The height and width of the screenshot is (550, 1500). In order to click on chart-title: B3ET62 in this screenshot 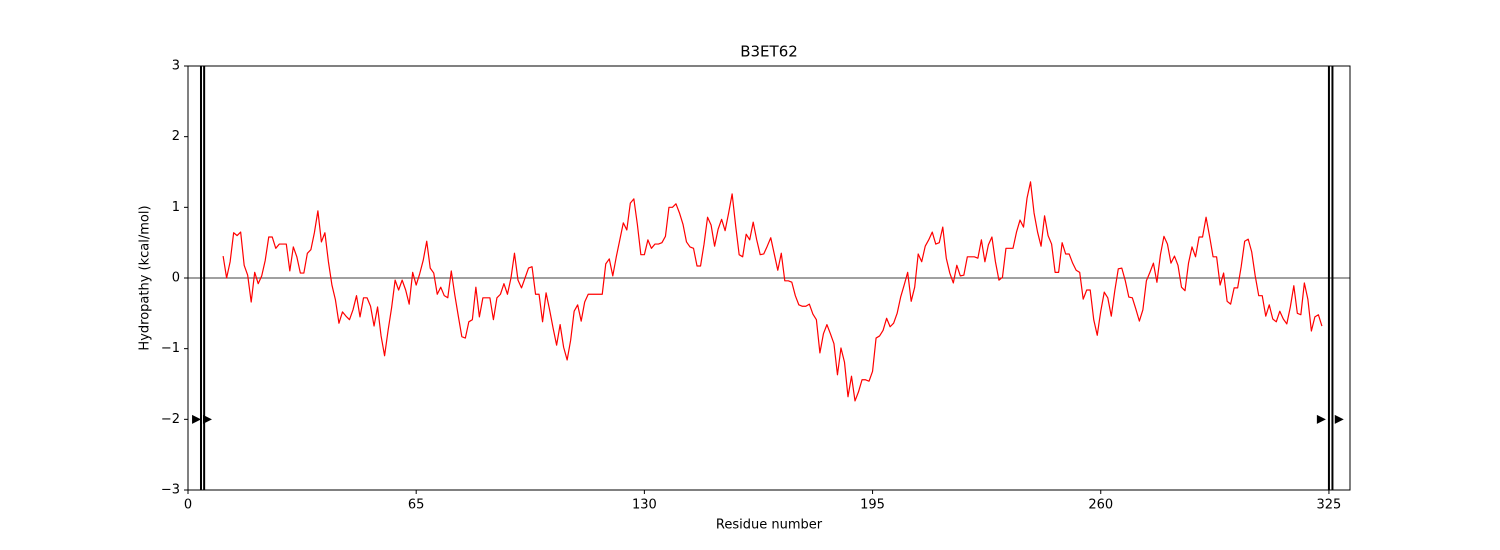, I will do `click(769, 52)`.